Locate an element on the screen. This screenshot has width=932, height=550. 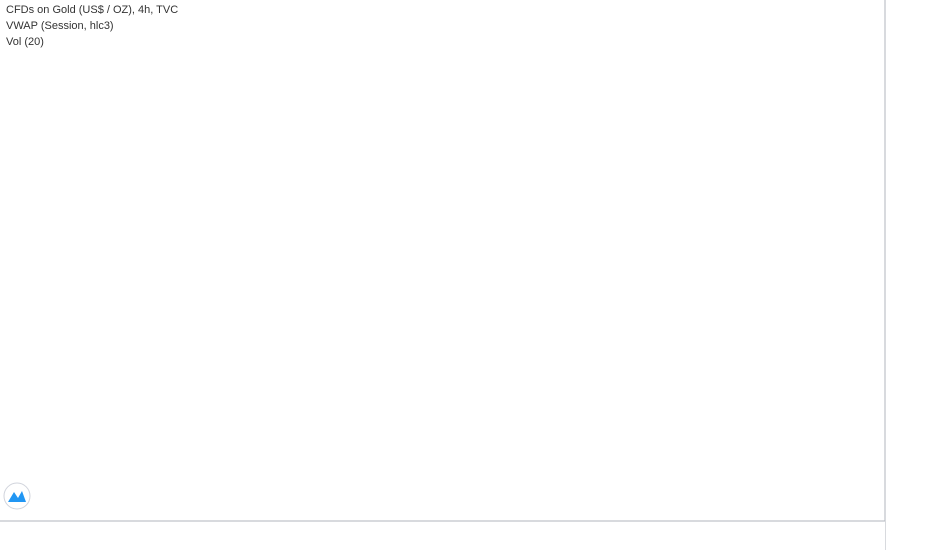
indicator-label: VWAP (Session, hlc3) is located at coordinates (60, 26).